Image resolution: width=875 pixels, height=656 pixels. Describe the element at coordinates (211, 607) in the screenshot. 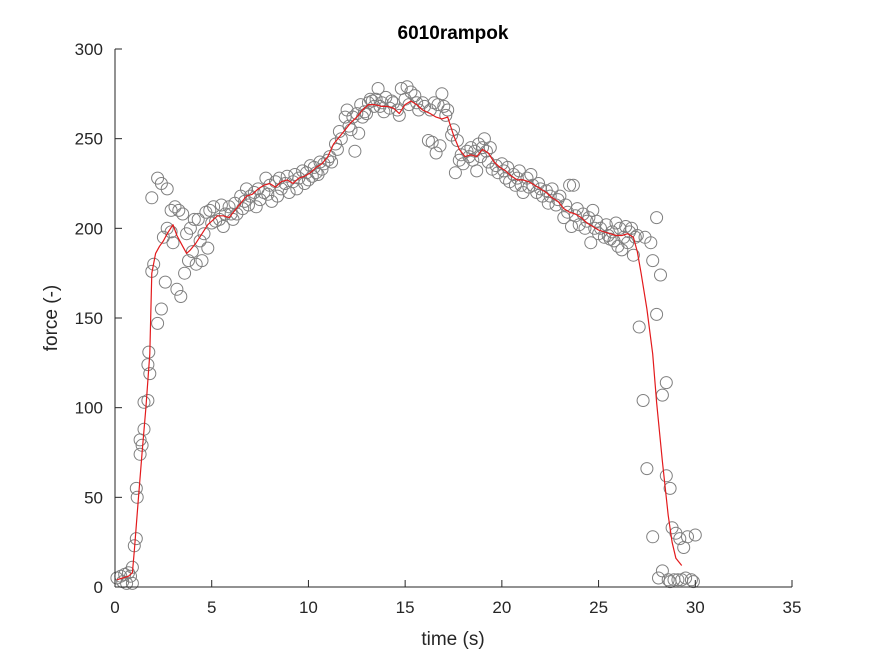

I see `x-tick-label: 5` at that location.